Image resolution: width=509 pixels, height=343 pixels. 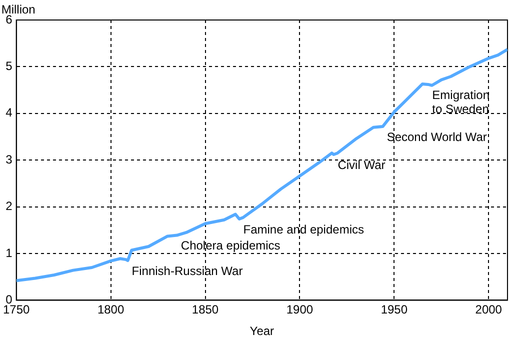 I want to click on y-tick-label: 5, so click(x=9, y=66).